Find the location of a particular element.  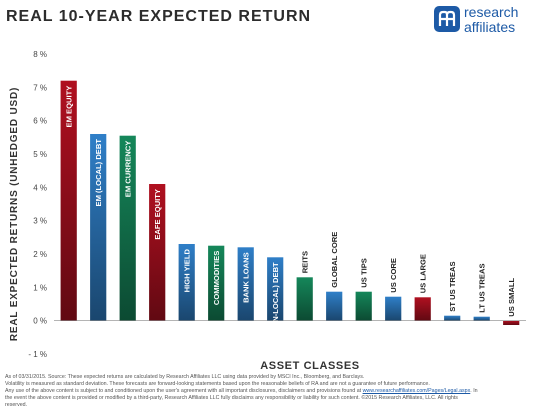

bar-category-label: LT US TREAS is located at coordinates (482, 287).